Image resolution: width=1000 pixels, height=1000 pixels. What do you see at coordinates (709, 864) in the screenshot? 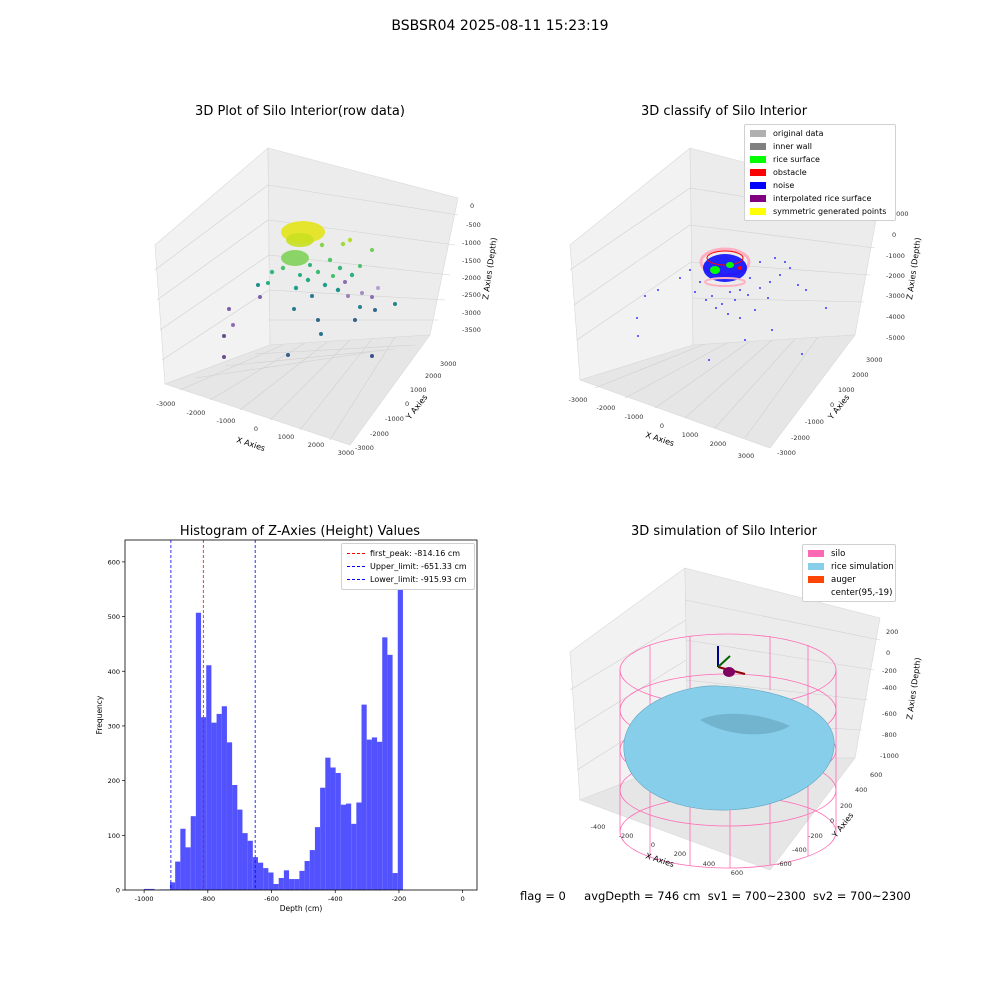
I see `x-tick: 400` at bounding box center [709, 864].